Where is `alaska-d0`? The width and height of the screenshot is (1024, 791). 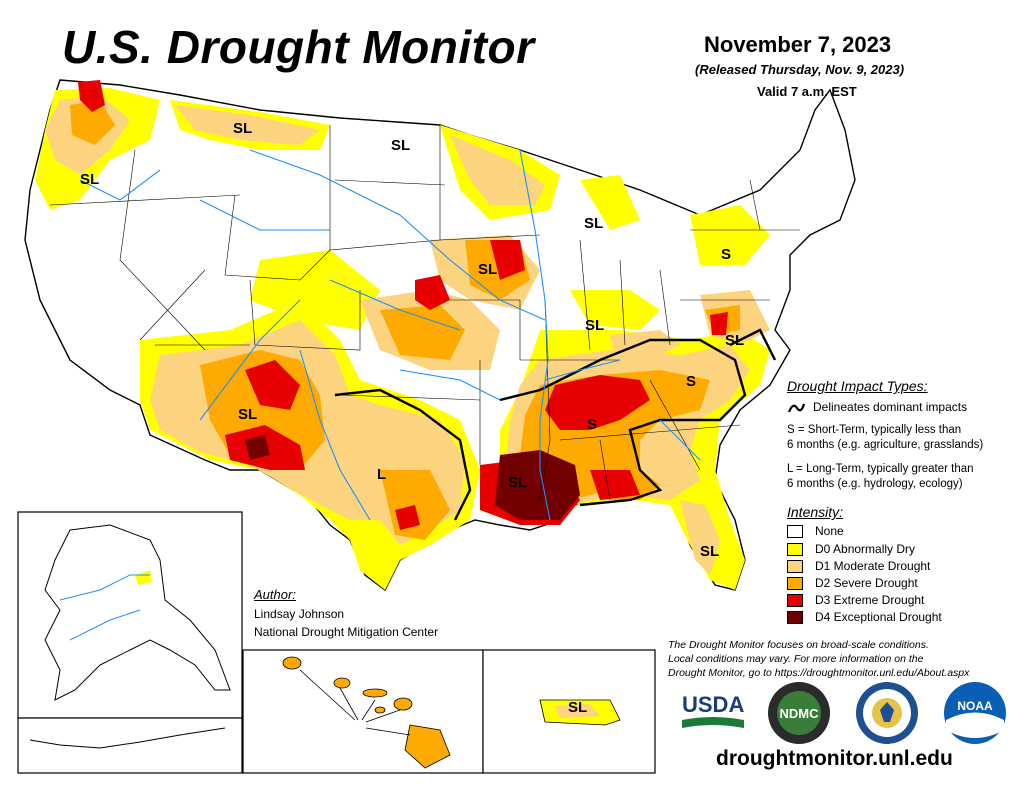 alaska-d0 is located at coordinates (143, 577).